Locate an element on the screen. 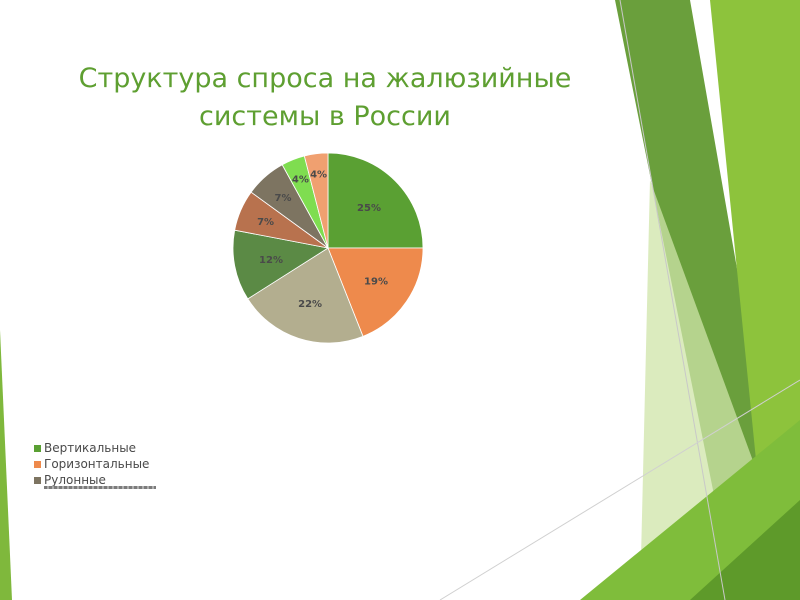 This screenshot has width=800, height=600. pie-data-labels: 25%19%22%12%7%7%4% 4% is located at coordinates (322, 240).